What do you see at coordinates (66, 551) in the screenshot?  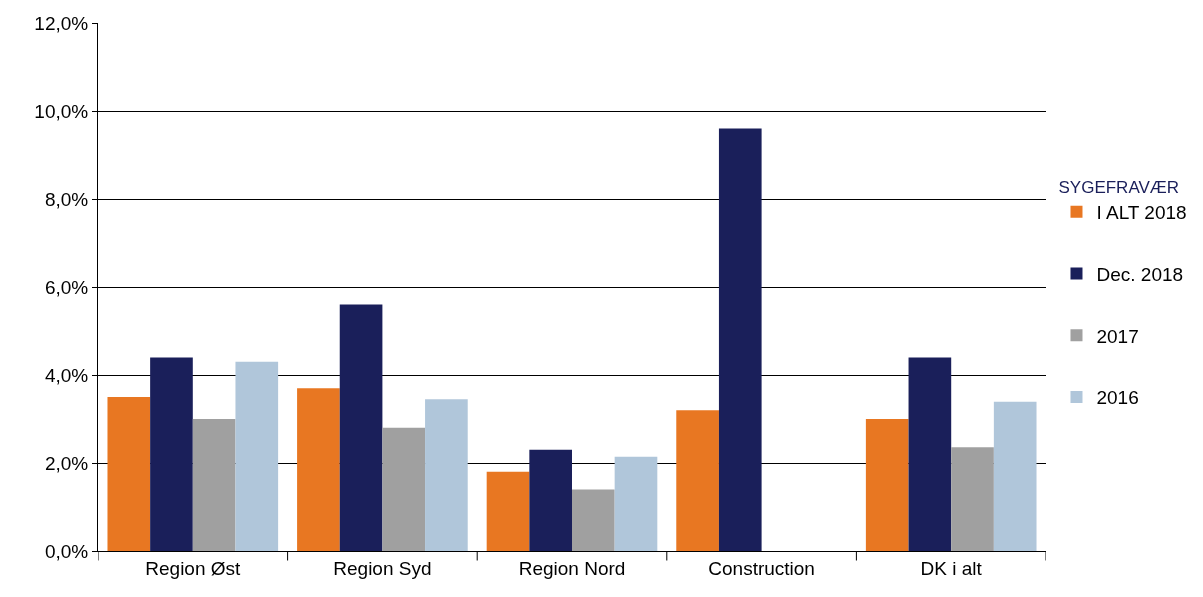 I see `y-tick-label: 0,0%` at bounding box center [66, 551].